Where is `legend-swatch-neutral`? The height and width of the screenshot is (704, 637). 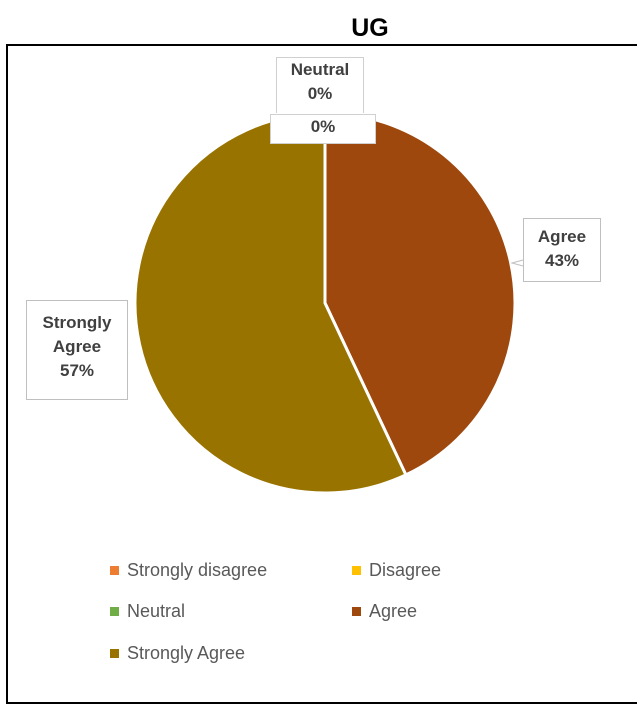 legend-swatch-neutral is located at coordinates (114, 611).